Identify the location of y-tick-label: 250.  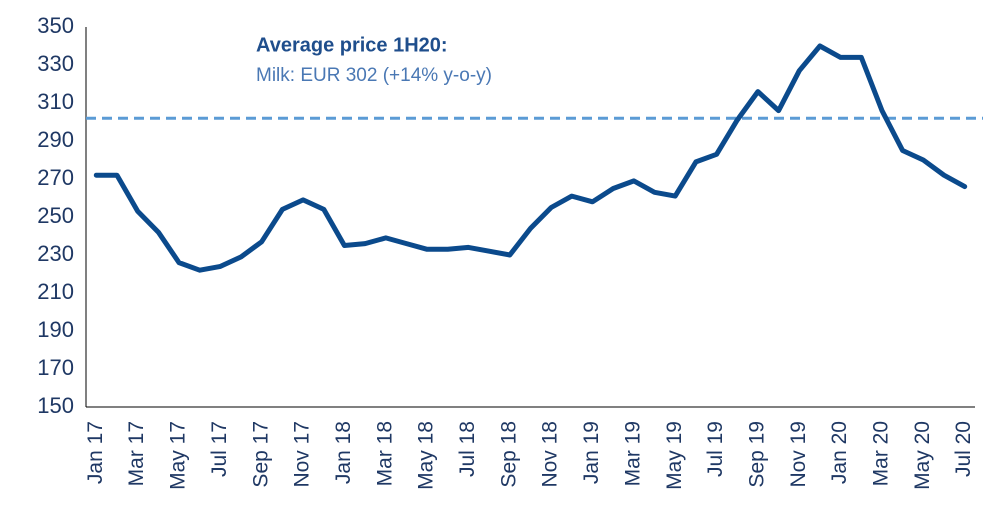
(55, 215).